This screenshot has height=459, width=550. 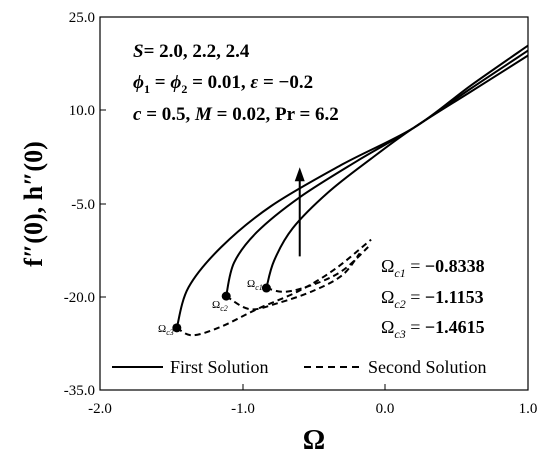 What do you see at coordinates (399, 273) in the screenshot?
I see `critical-subscript: c1` at bounding box center [399, 273].